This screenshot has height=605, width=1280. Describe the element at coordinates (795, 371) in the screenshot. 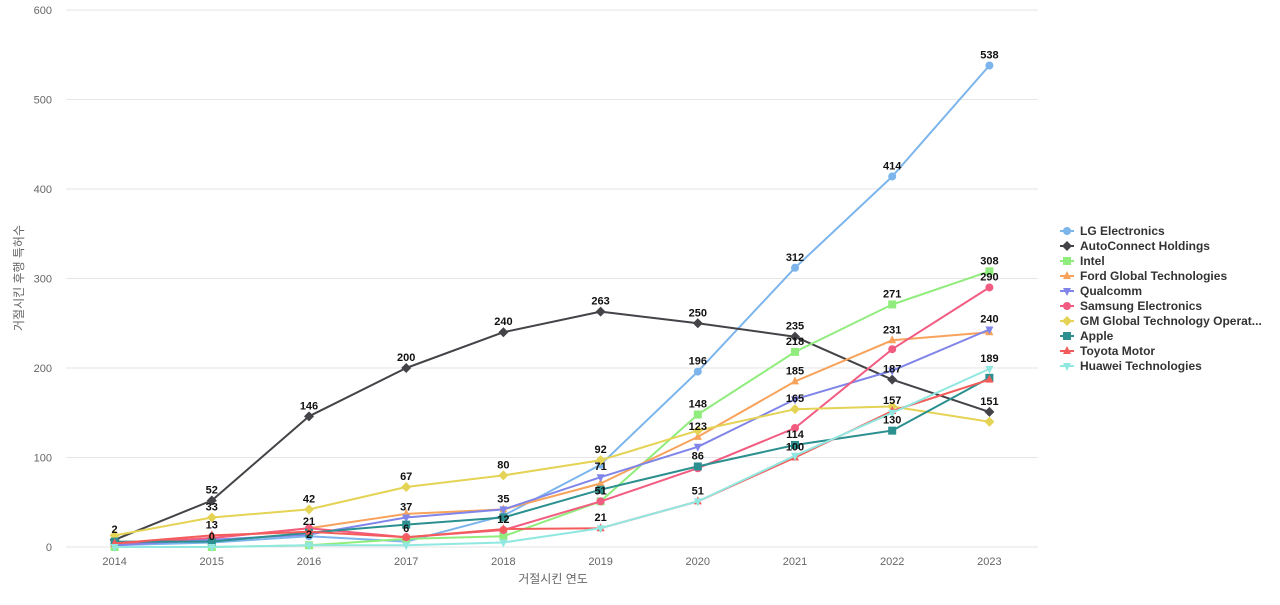

I see `data-label: 185` at that location.